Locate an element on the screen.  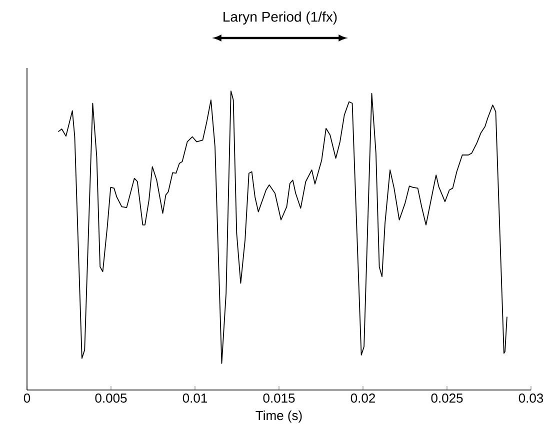
x-tick-label: 0.01 is located at coordinates (195, 398).